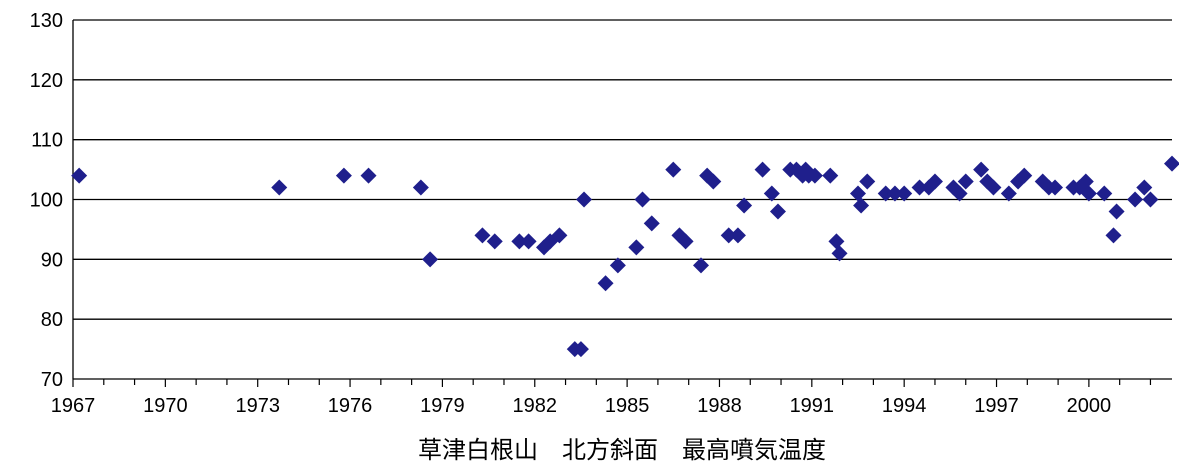 The image size is (1179, 467). Describe the element at coordinates (52, 380) in the screenshot. I see `y-tick-label: 70` at that location.